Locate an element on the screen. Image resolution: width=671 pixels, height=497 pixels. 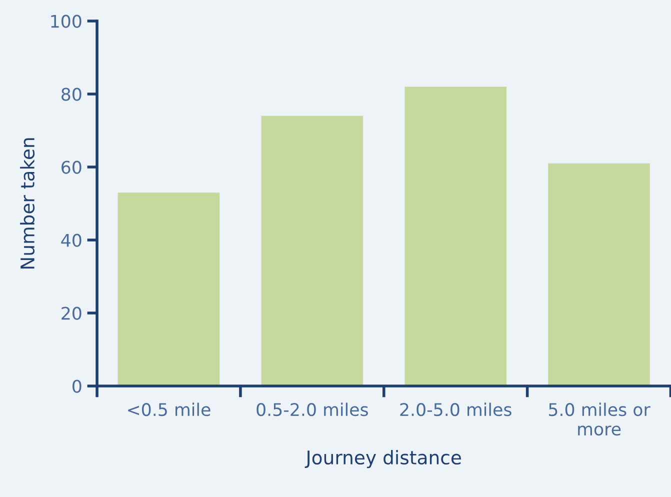
y-tick-label: 0 is located at coordinates (77, 386).